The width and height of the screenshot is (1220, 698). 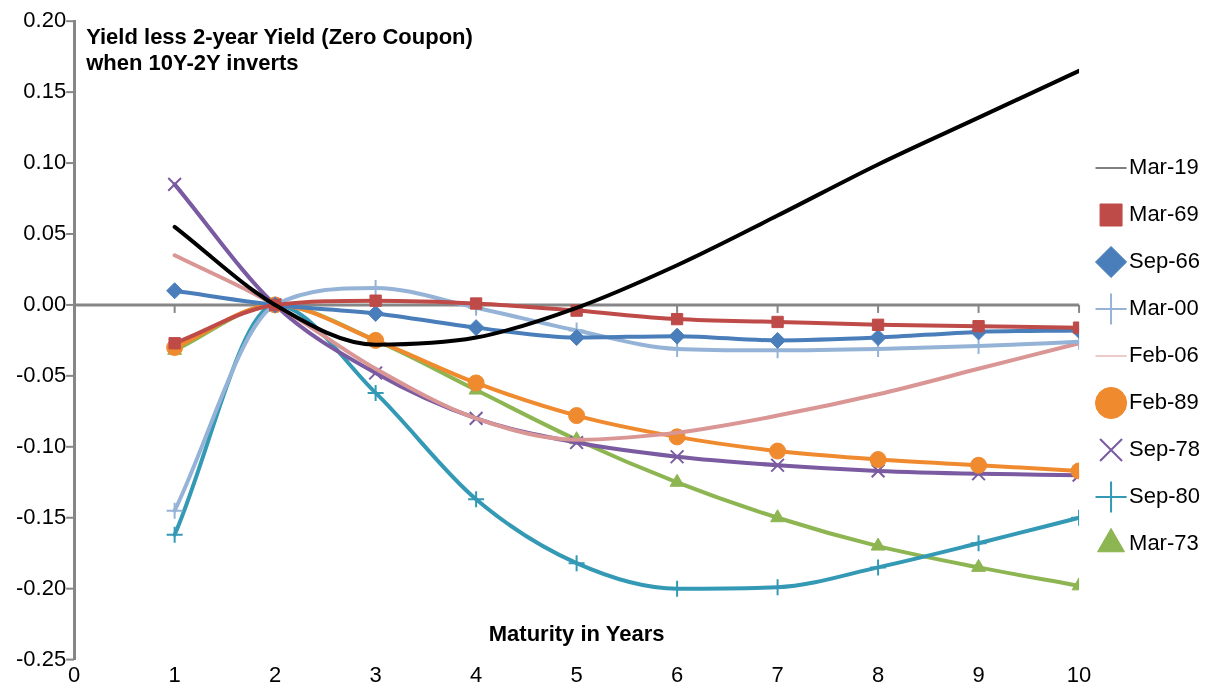 I want to click on x-tick-label: 6, so click(x=677, y=674).